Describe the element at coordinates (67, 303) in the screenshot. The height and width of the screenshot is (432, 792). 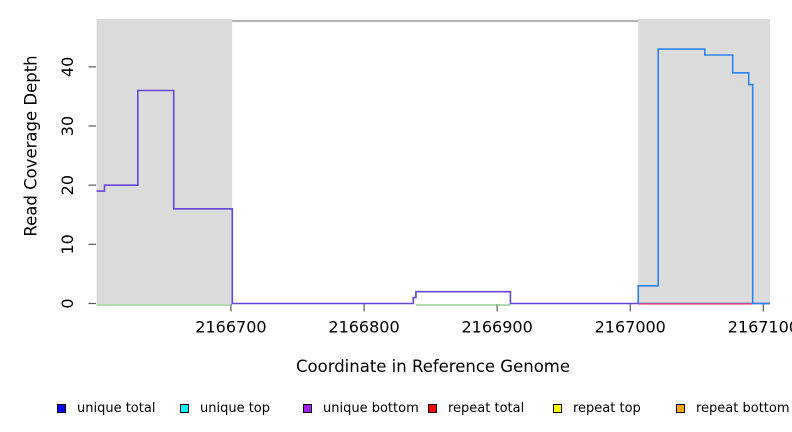
I see `y-tick-label: 0` at that location.